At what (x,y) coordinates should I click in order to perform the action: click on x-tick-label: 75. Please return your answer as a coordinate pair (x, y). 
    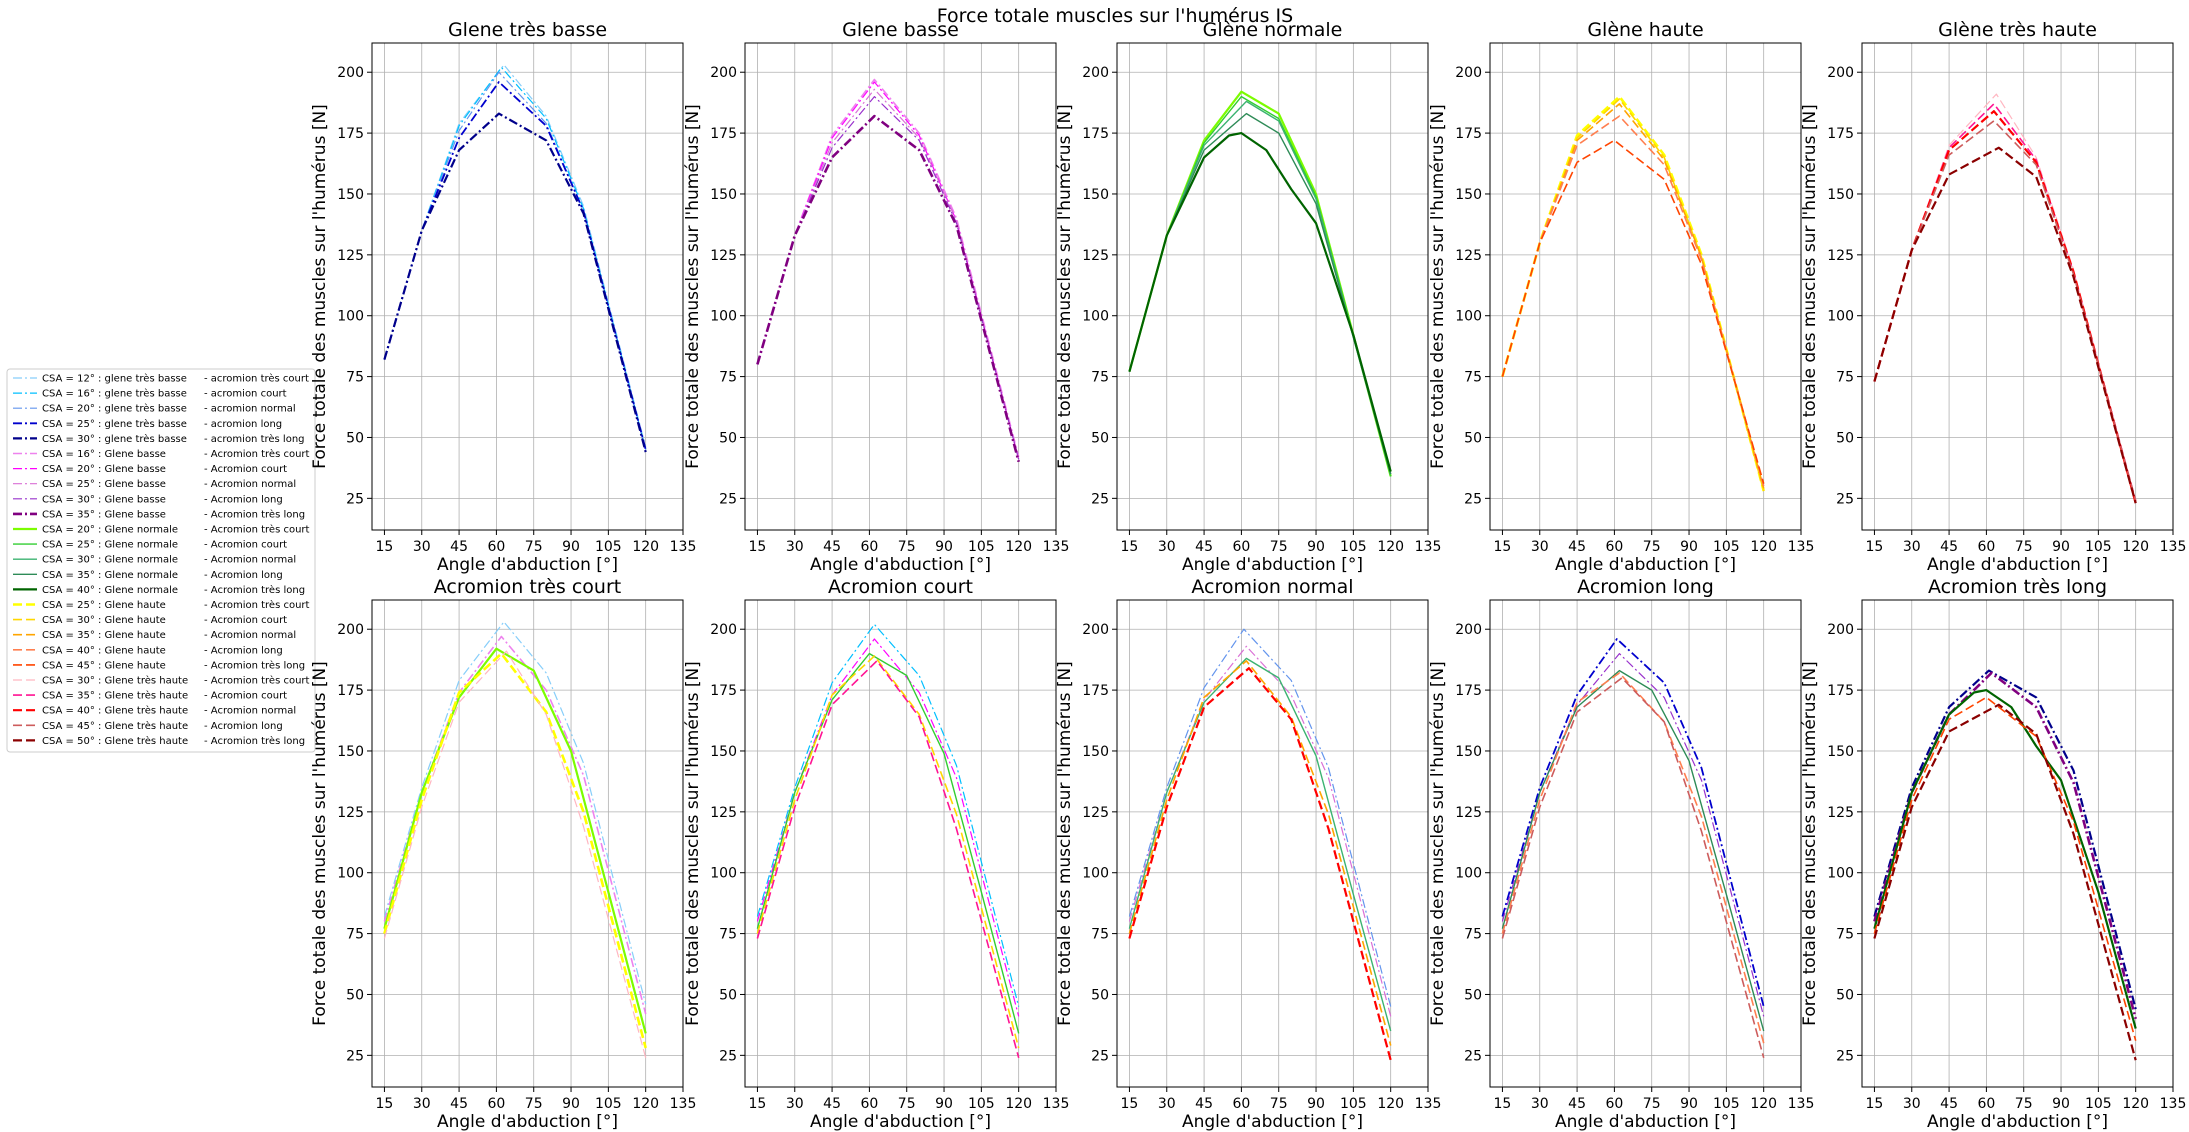
    Looking at the image, I should click on (1279, 547).